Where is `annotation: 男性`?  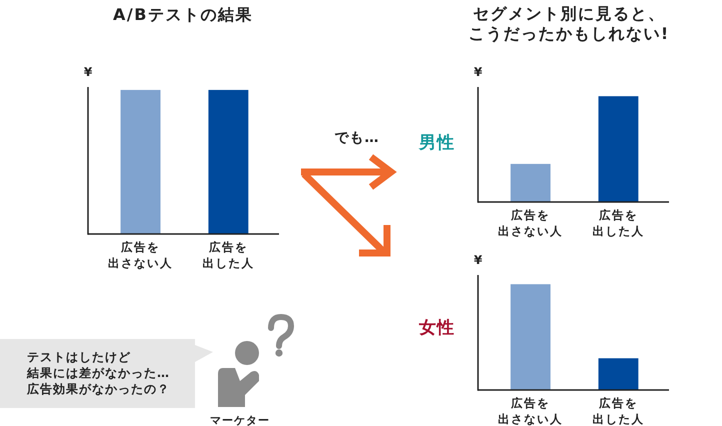
annotation: 男性 is located at coordinates (437, 143).